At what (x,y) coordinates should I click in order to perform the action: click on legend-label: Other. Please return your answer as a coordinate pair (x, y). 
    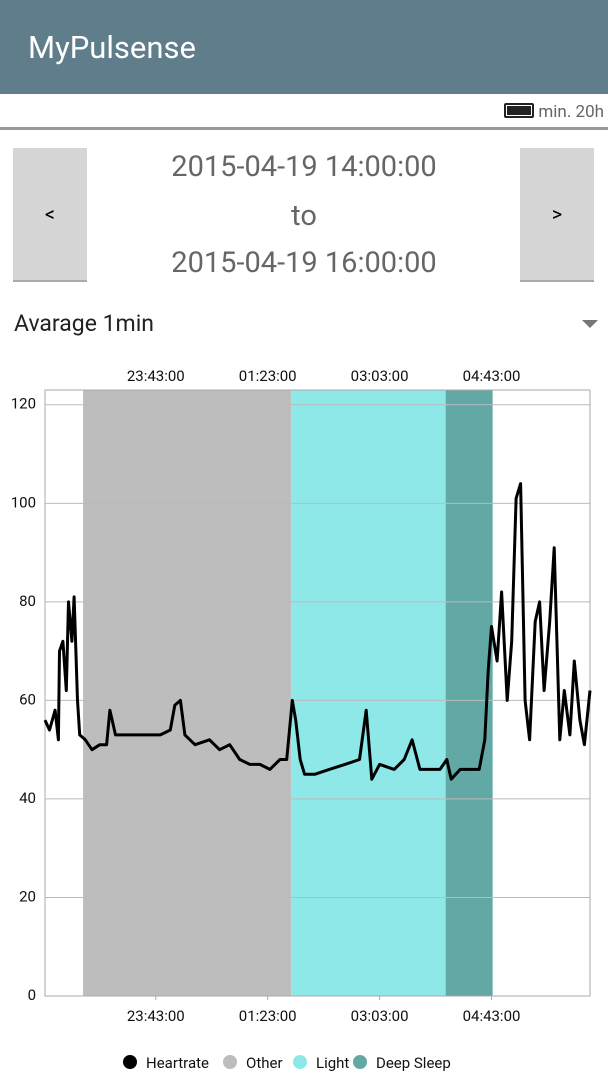
    Looking at the image, I should click on (264, 1063).